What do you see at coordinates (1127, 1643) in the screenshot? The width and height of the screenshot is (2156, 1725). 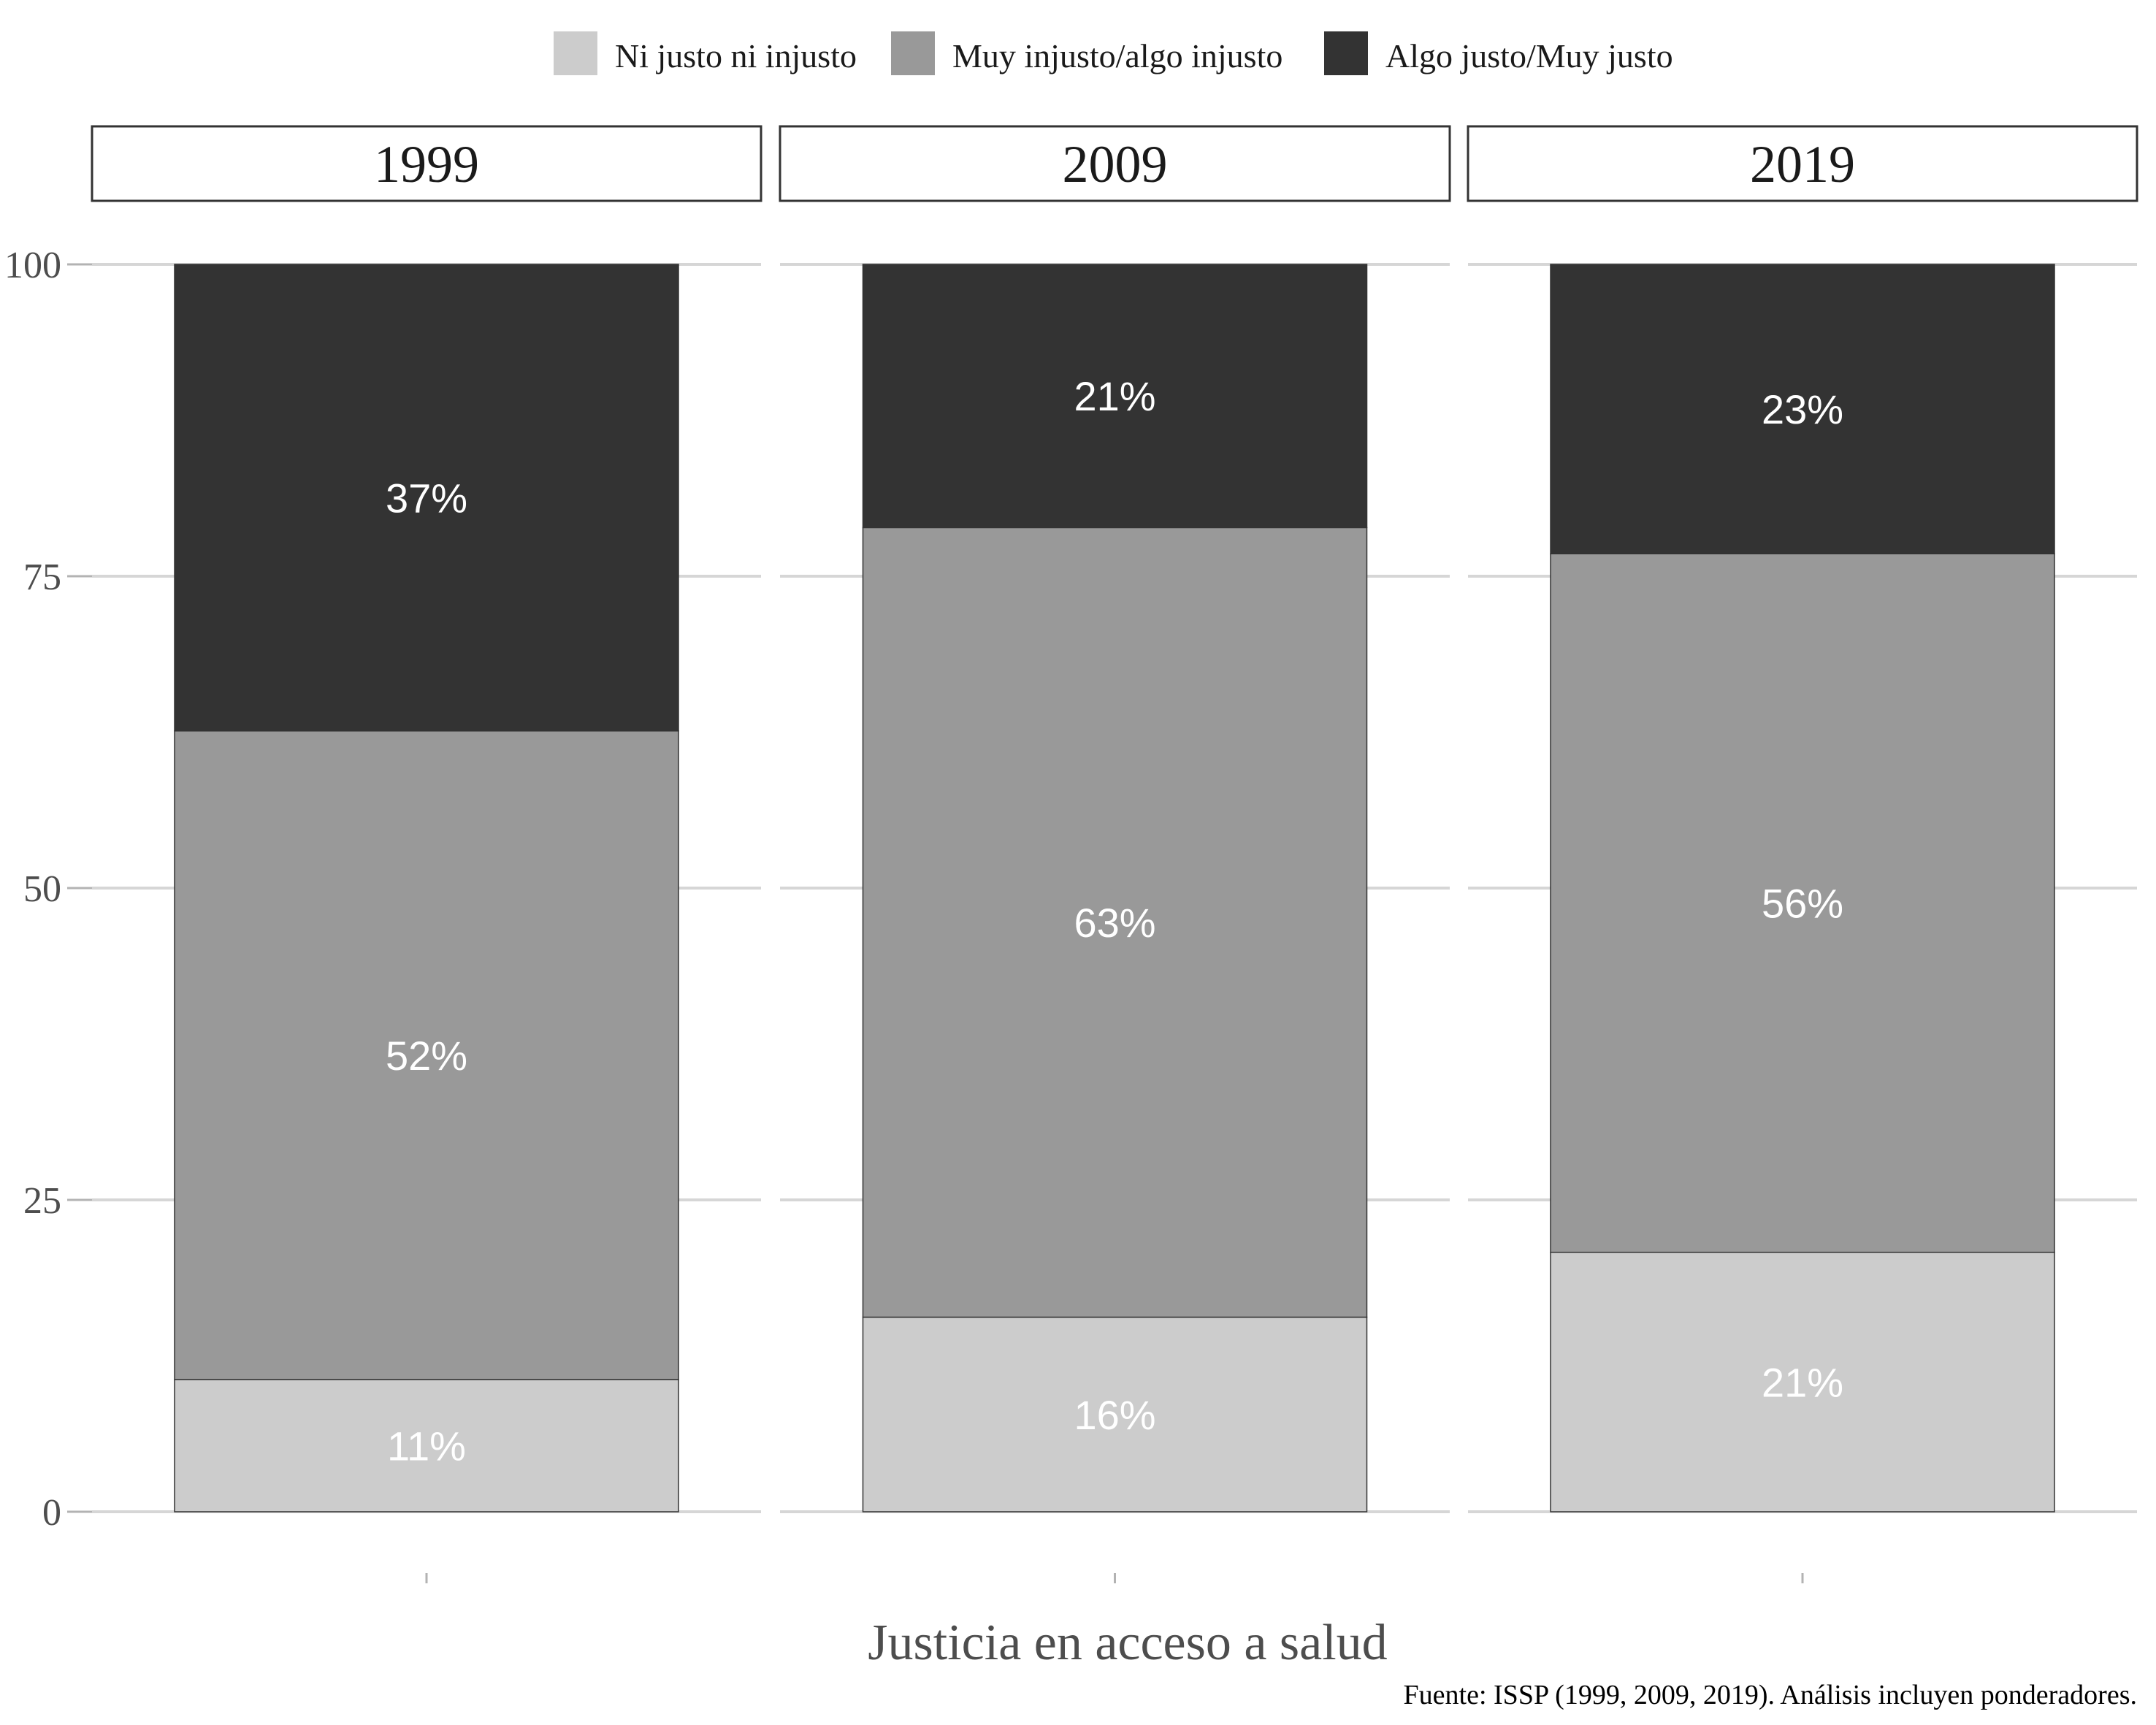 I see `x-axis-title: Justicia en acceso a salud` at bounding box center [1127, 1643].